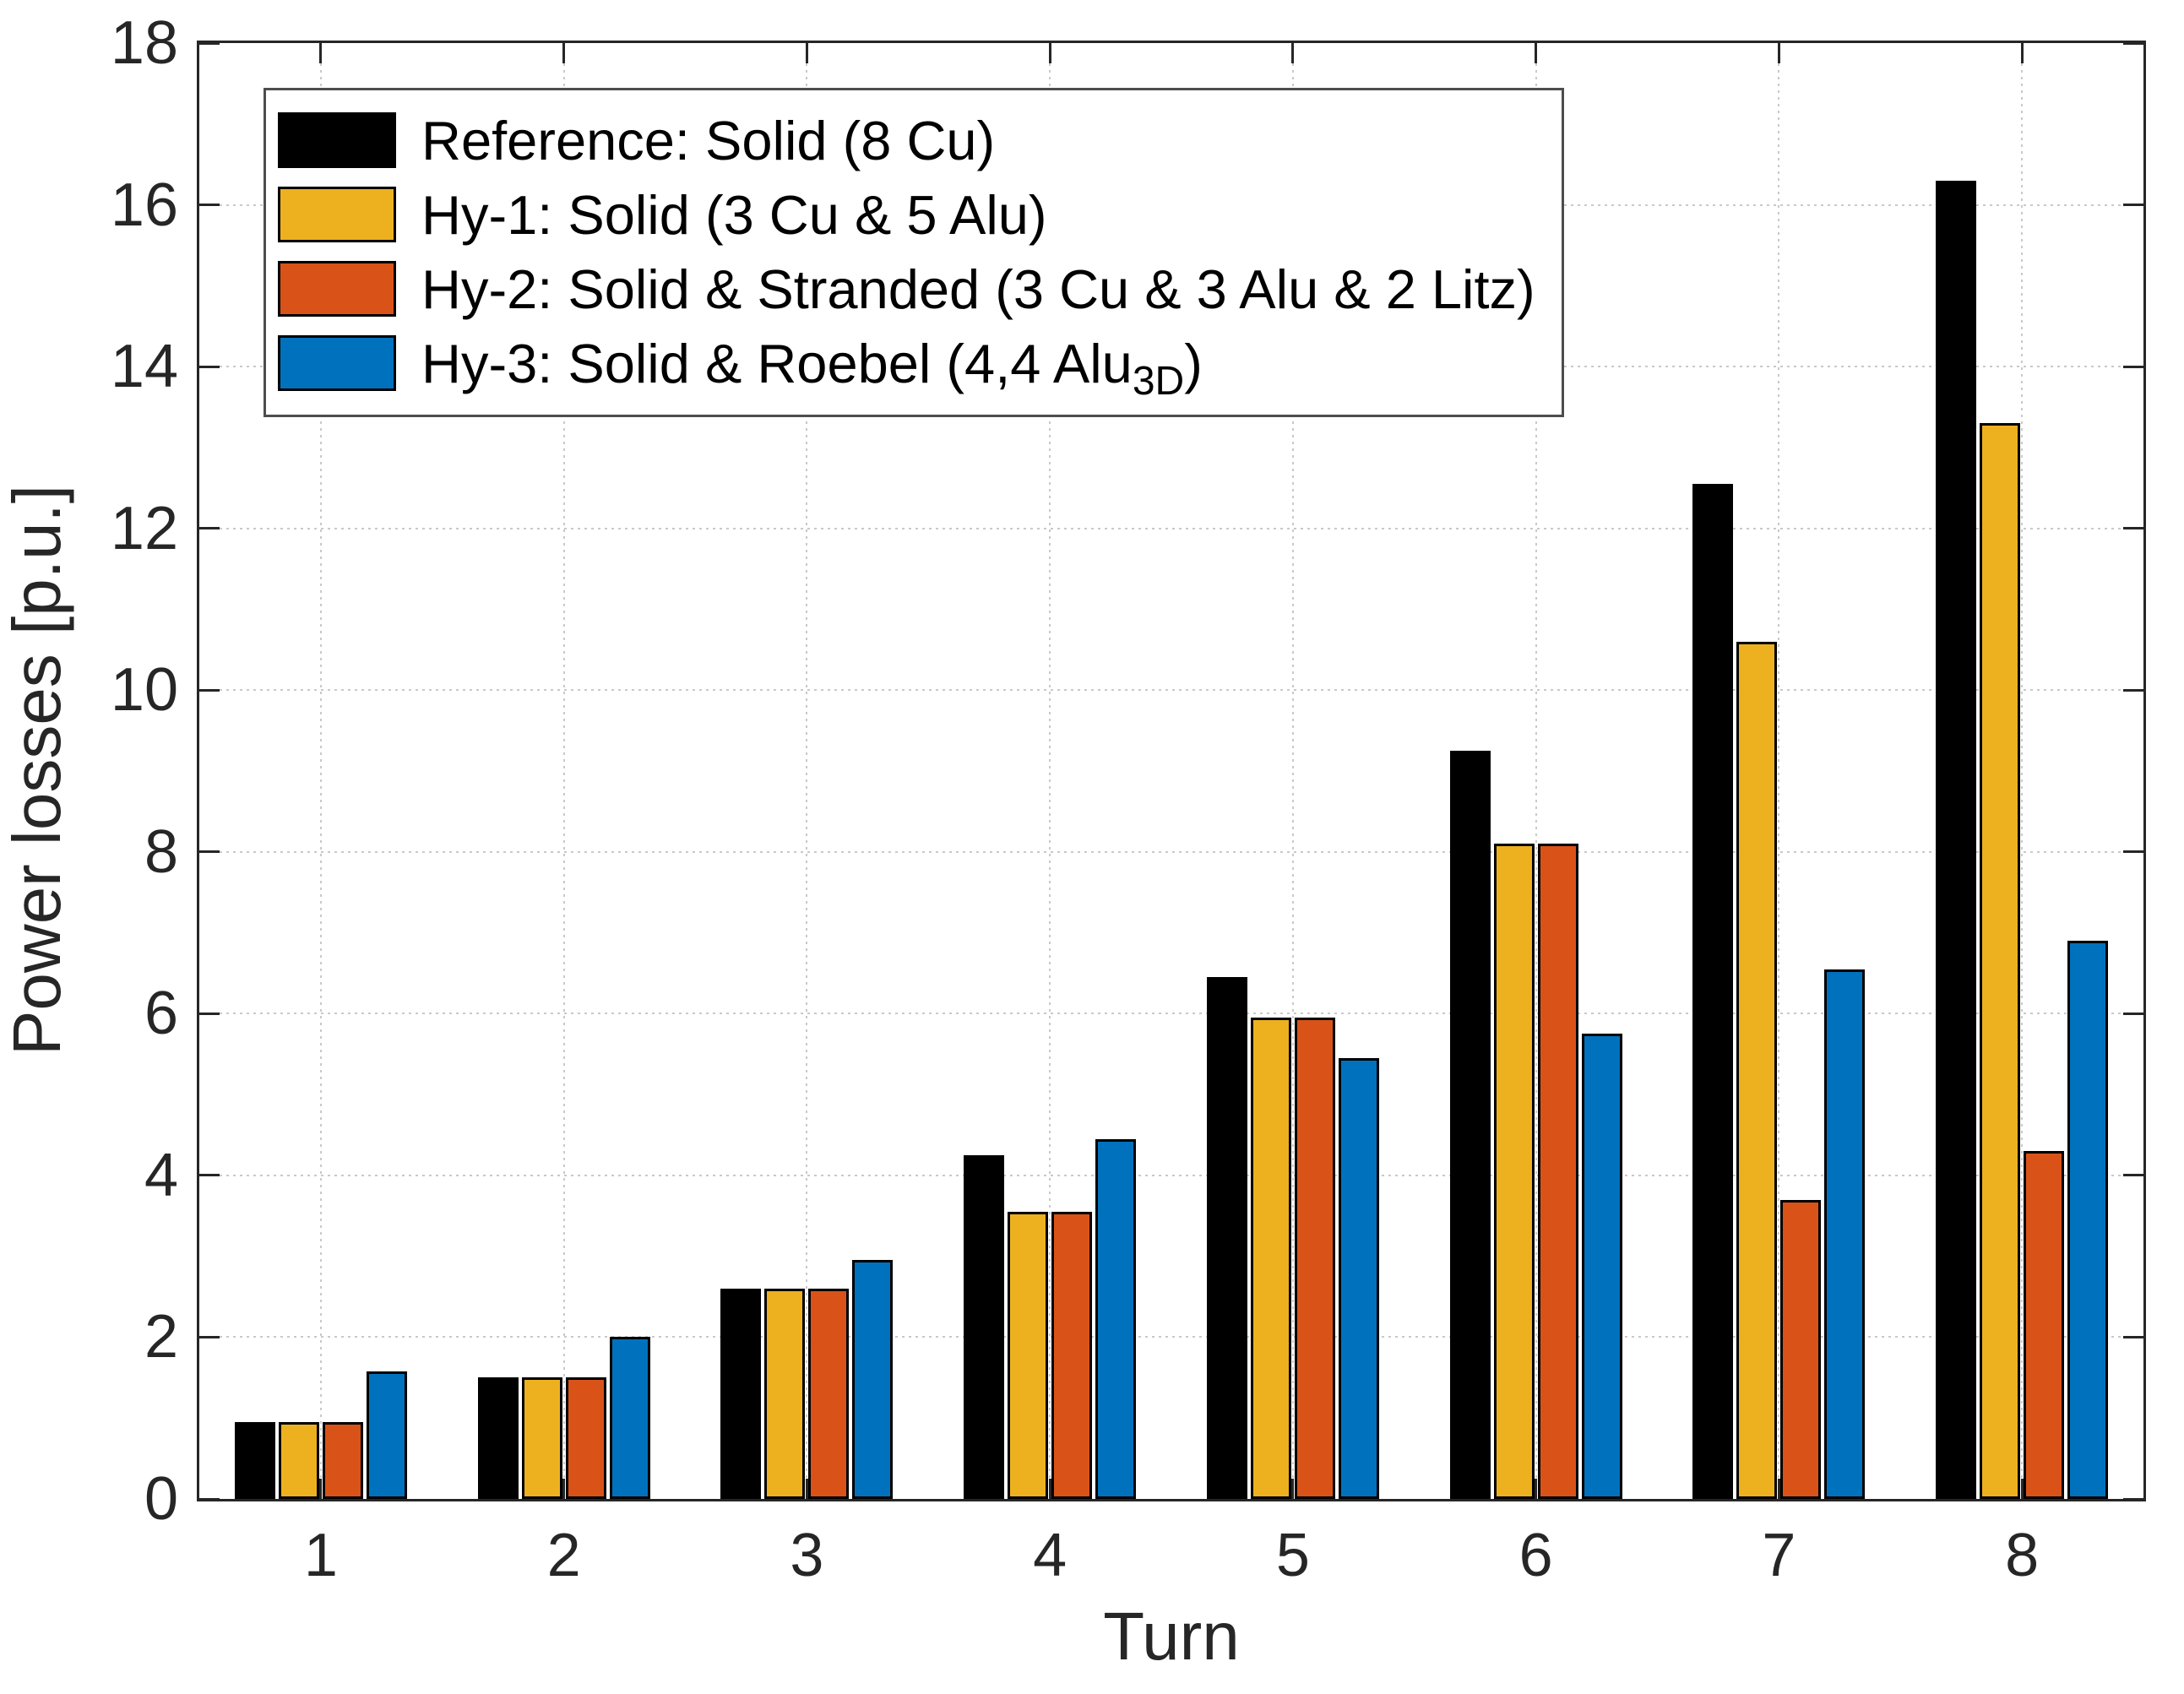 This screenshot has width=2184, height=1694. I want to click on x-axis-label: Turn, so click(1172, 1636).